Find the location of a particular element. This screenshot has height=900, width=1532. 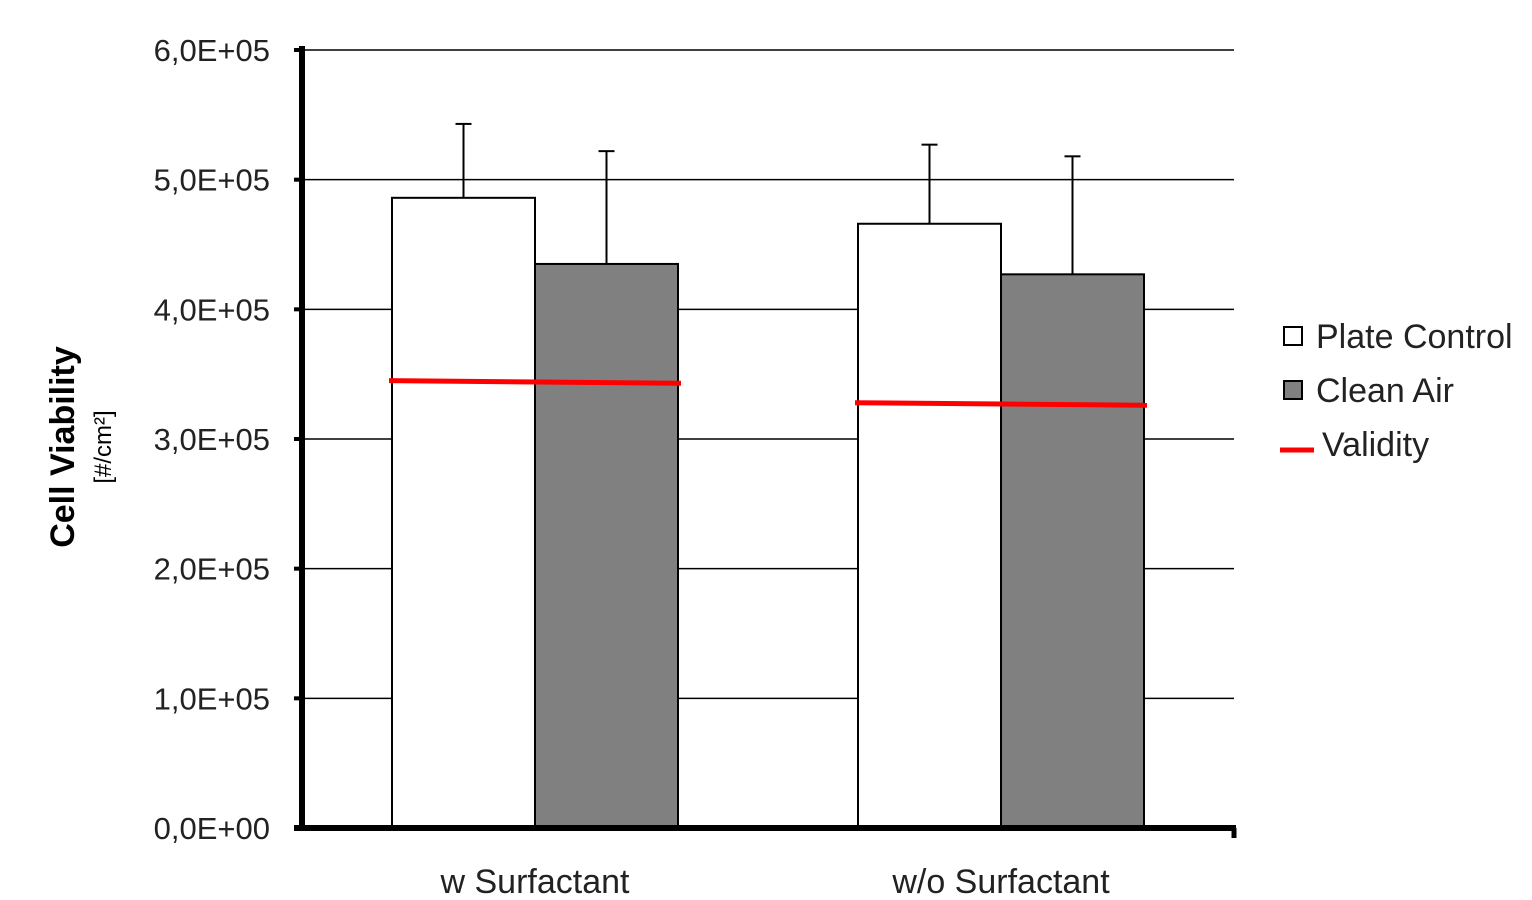

error-bars is located at coordinates (768, 198).